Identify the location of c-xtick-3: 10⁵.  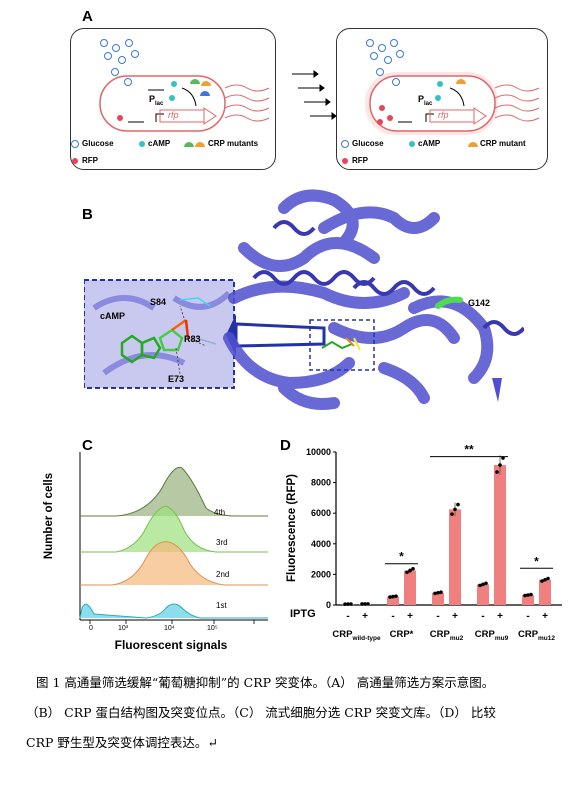
(212, 628).